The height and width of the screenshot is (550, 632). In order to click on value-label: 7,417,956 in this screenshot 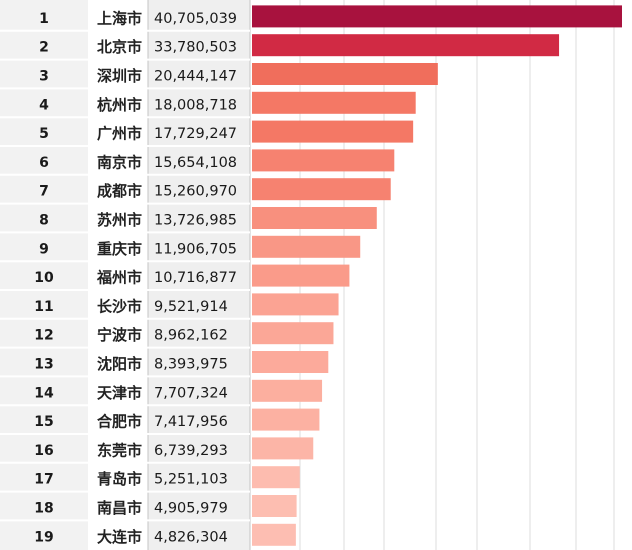, I will do `click(191, 422)`.